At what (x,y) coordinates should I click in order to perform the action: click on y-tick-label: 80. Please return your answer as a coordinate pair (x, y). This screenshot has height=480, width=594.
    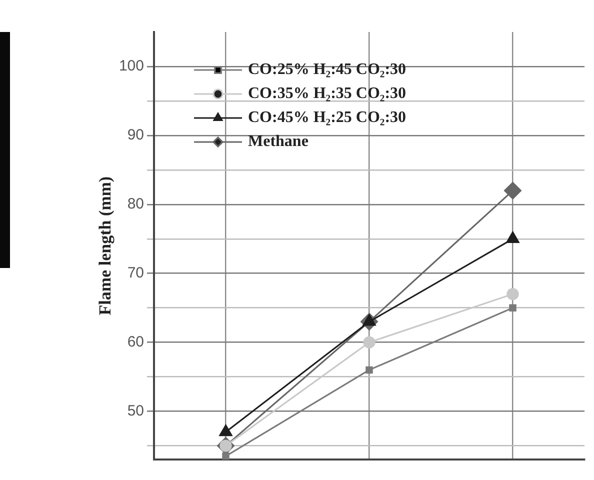
    Looking at the image, I should click on (135, 204).